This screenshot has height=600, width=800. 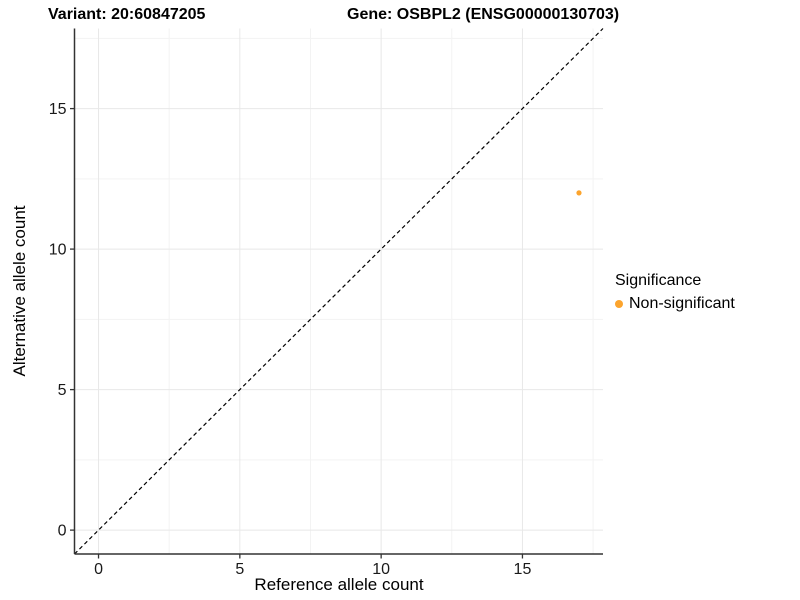 I want to click on legend-point-icon, so click(x=619, y=304).